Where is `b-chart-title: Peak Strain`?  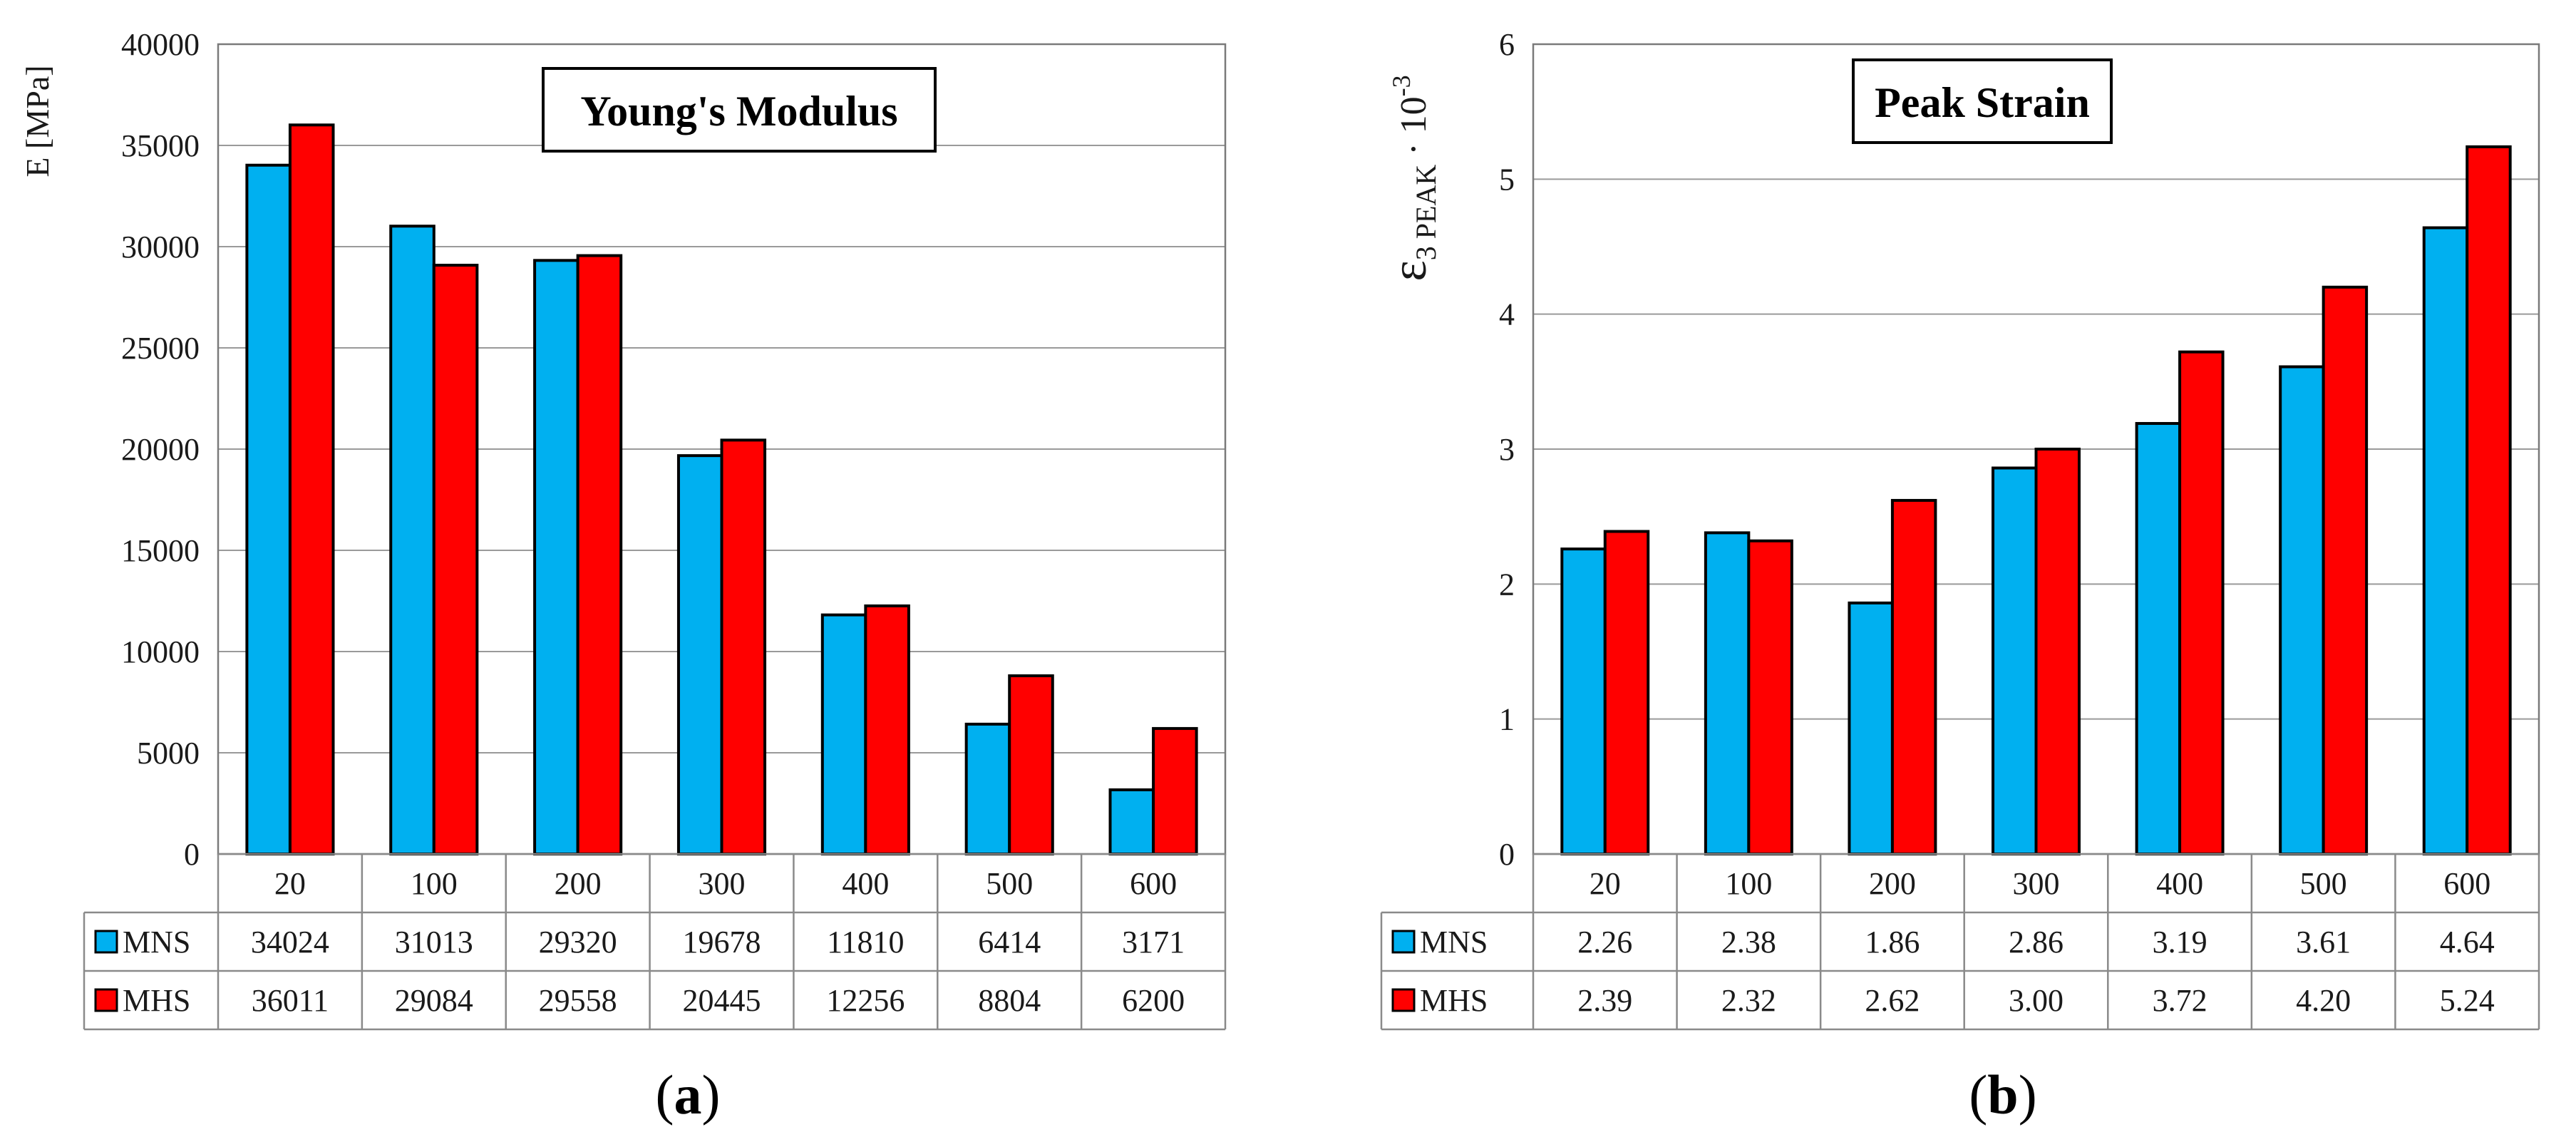
b-chart-title: Peak Strain is located at coordinates (1982, 101).